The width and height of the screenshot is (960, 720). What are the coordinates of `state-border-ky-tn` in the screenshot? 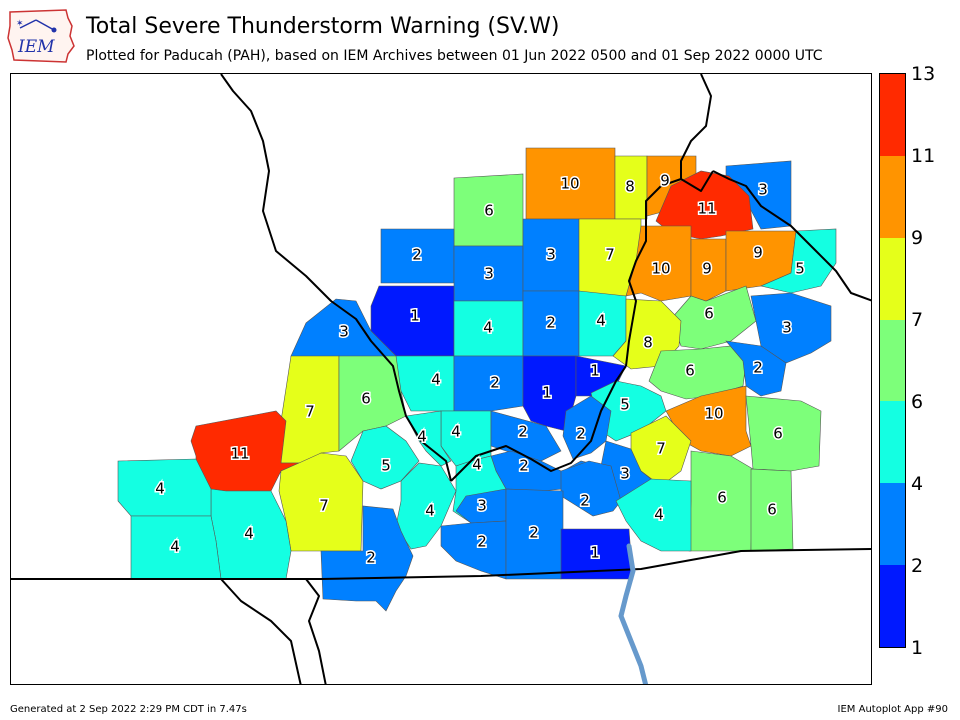 It's located at (441, 564).